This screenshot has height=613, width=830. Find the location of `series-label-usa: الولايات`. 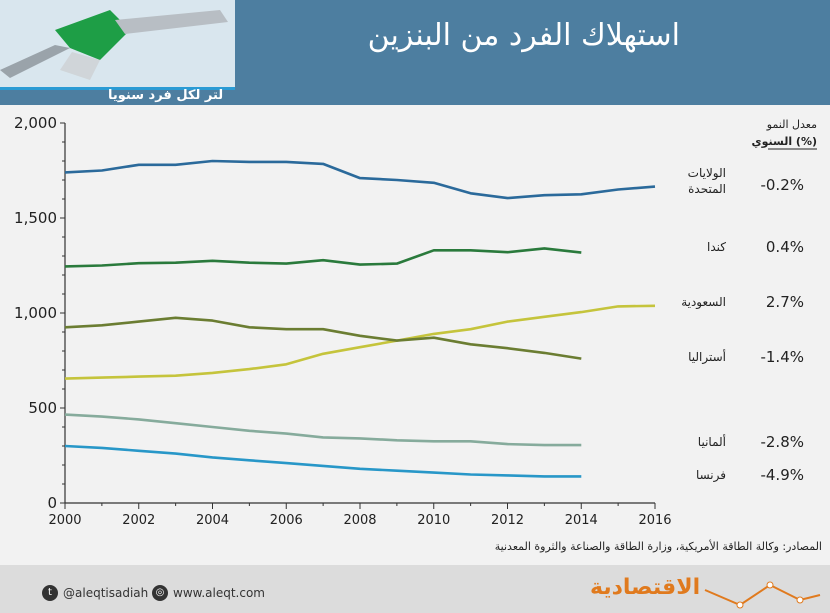

series-label-usa: الولايات is located at coordinates (707, 173).